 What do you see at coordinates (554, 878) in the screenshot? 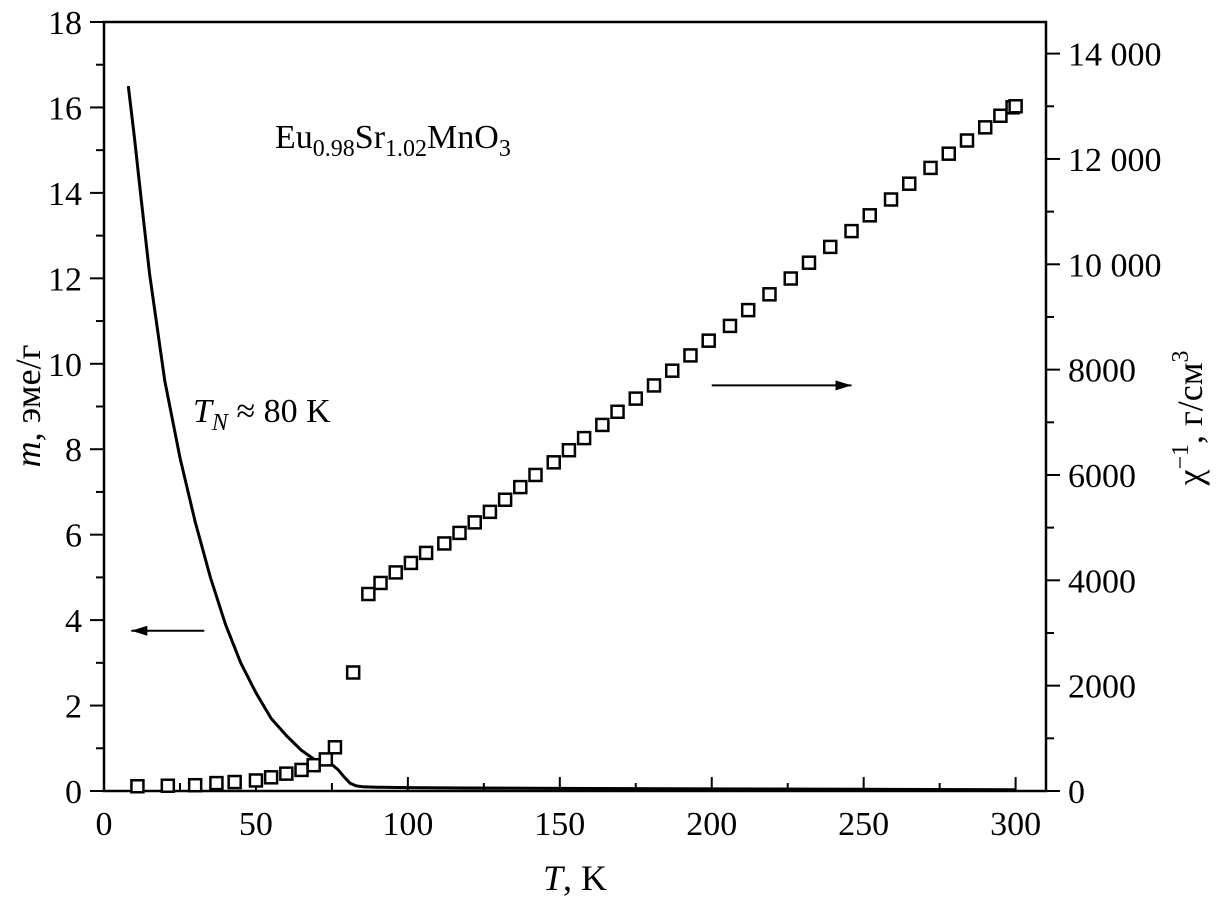
I see `x-axis-title-symbol: T` at bounding box center [554, 878].